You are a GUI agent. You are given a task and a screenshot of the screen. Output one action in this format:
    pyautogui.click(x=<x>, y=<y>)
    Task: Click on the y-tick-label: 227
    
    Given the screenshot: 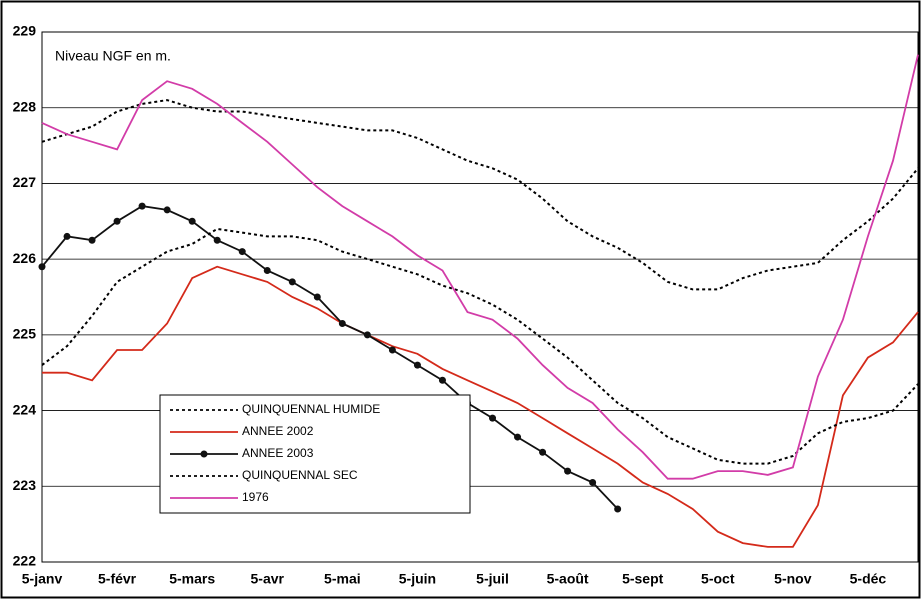 What is the action you would take?
    pyautogui.click(x=25, y=182)
    